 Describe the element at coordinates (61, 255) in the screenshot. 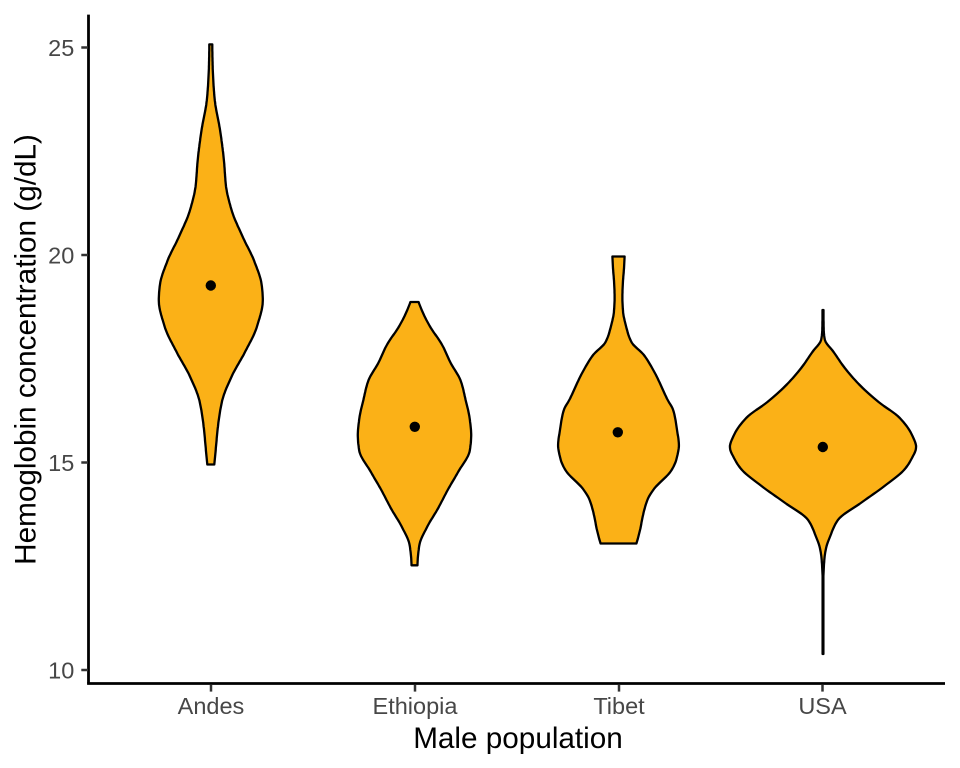

I see `svg-text: 20` at that location.